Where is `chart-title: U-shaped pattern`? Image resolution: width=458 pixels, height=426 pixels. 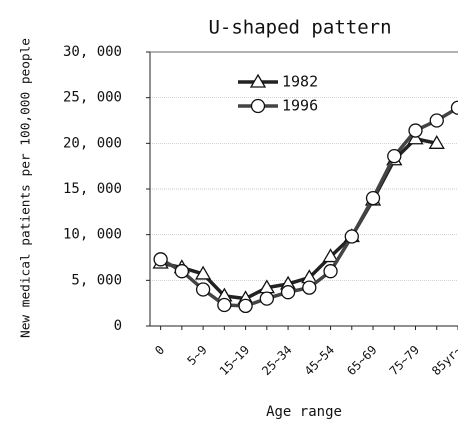 chart-title: U-shaped pattern is located at coordinates (299, 28).